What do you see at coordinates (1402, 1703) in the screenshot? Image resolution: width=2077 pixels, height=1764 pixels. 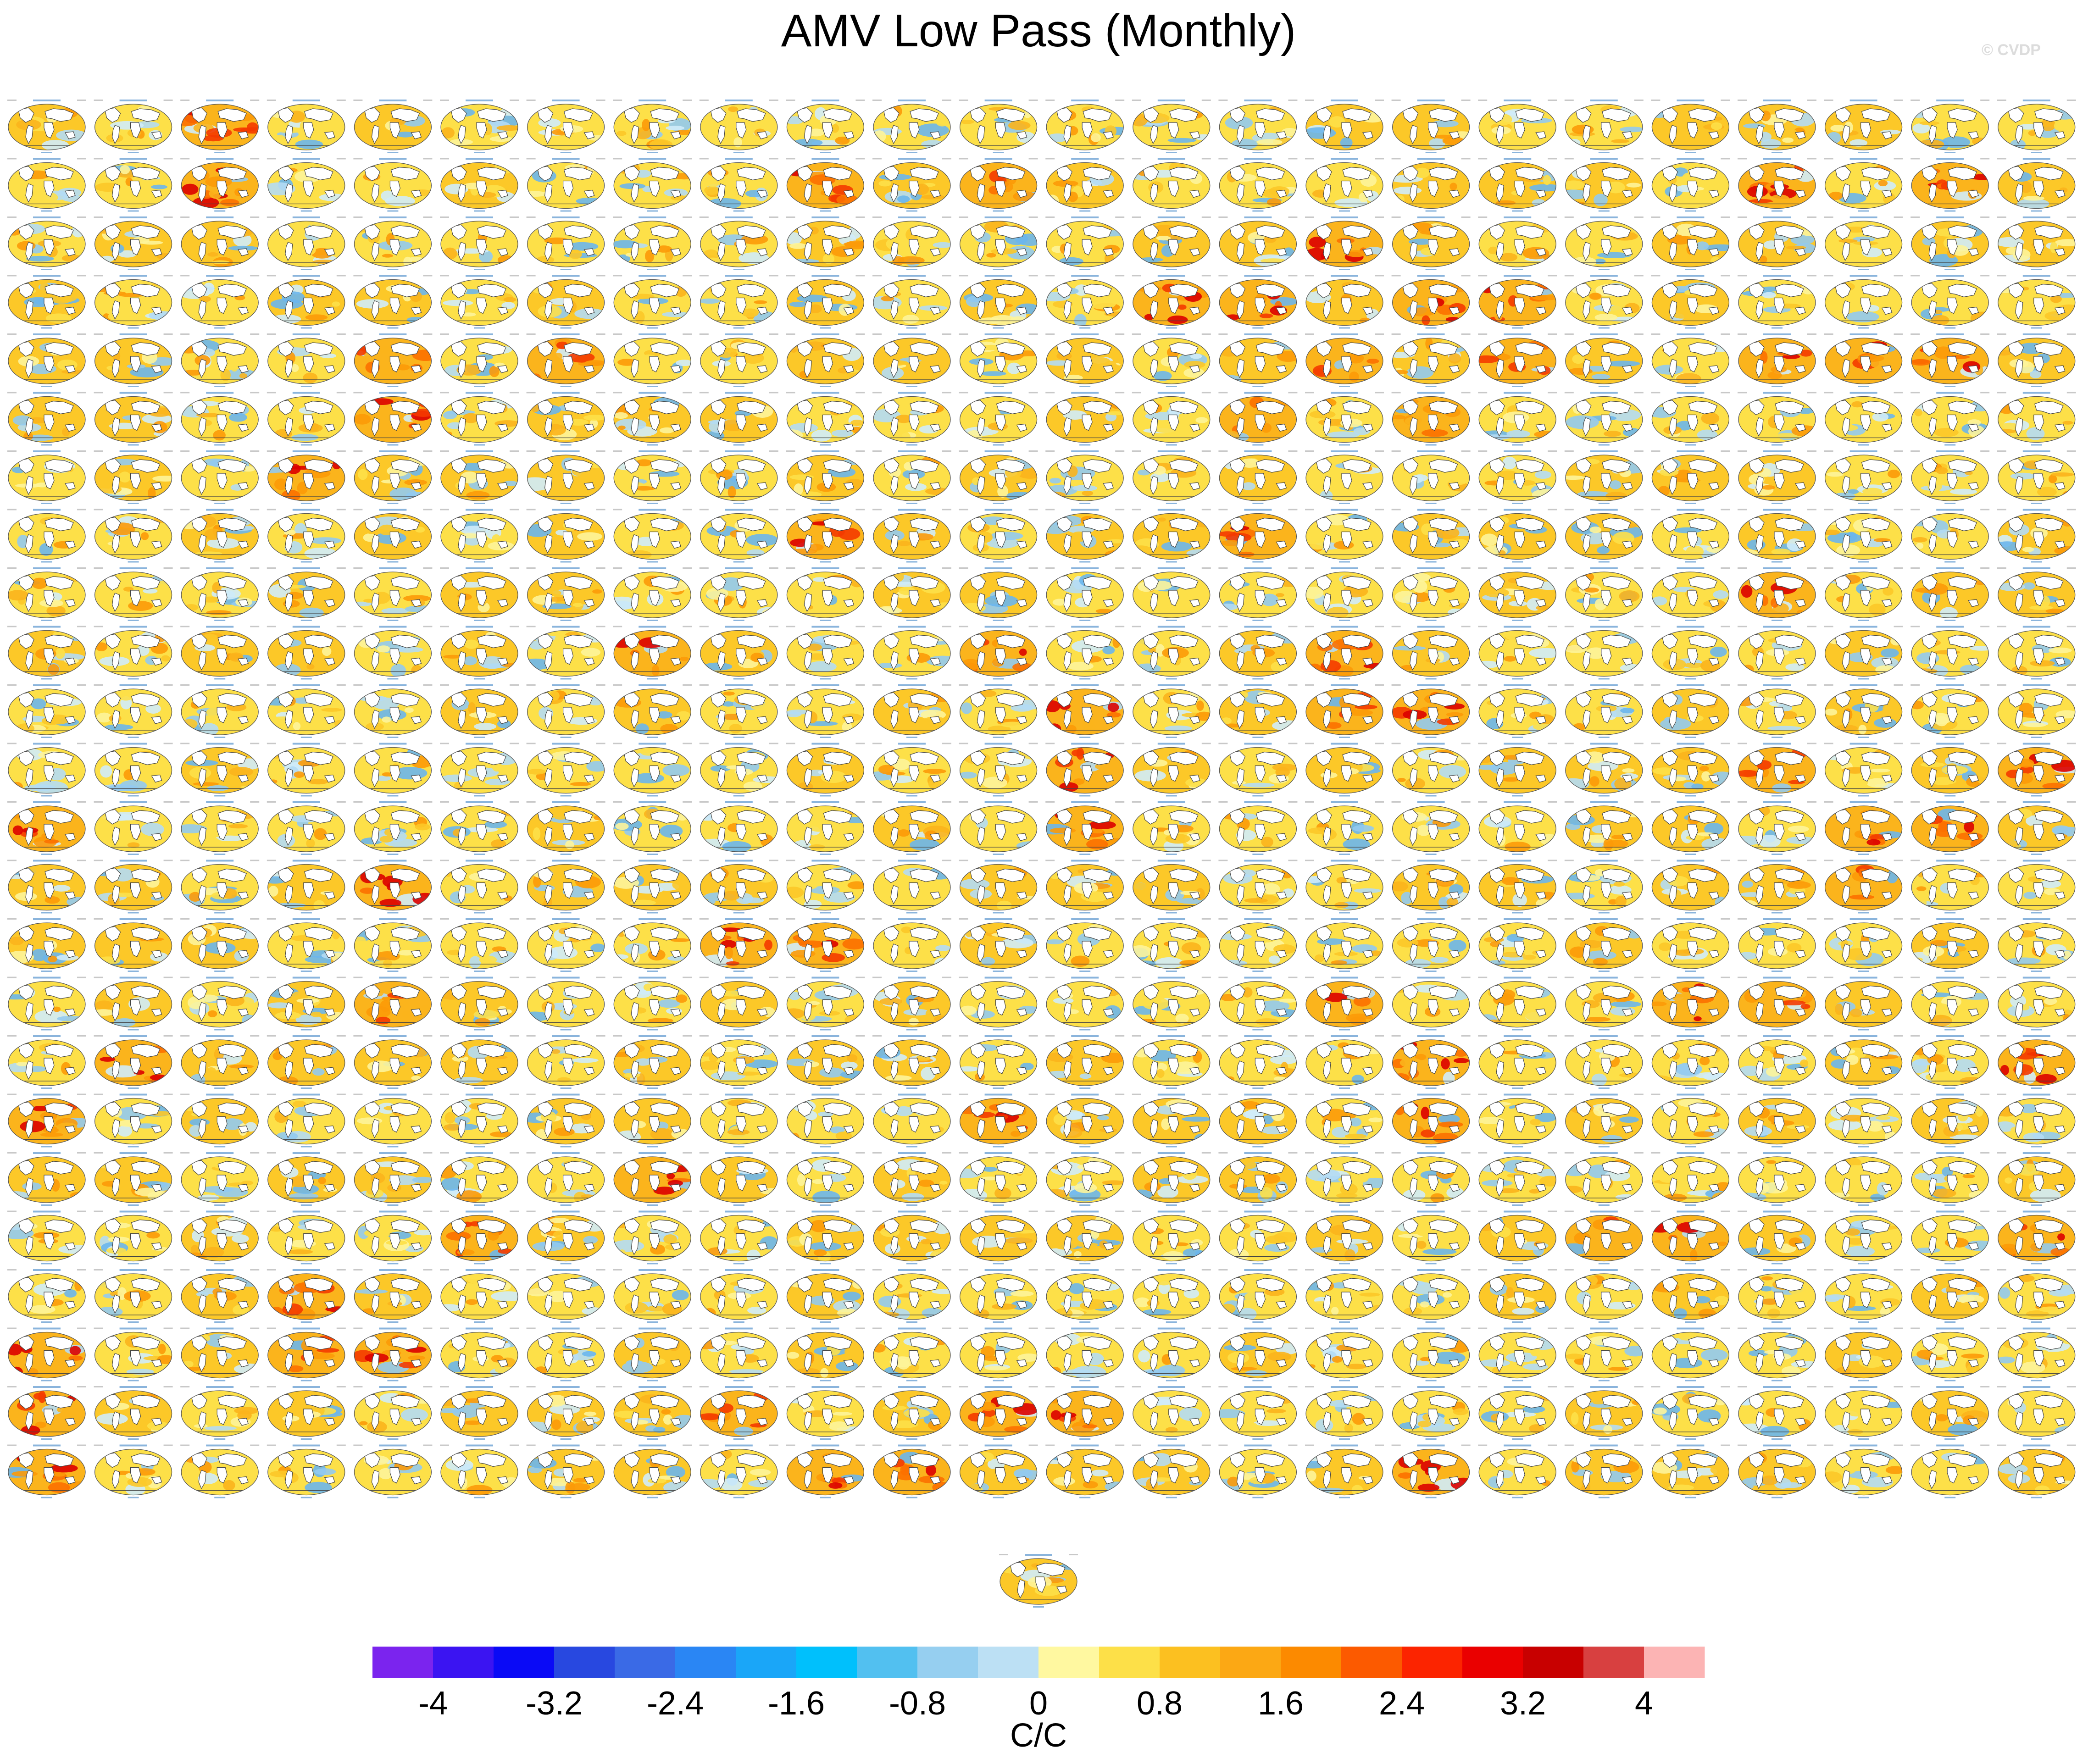 I see `colorbar-tick-label: 2.4` at bounding box center [1402, 1703].